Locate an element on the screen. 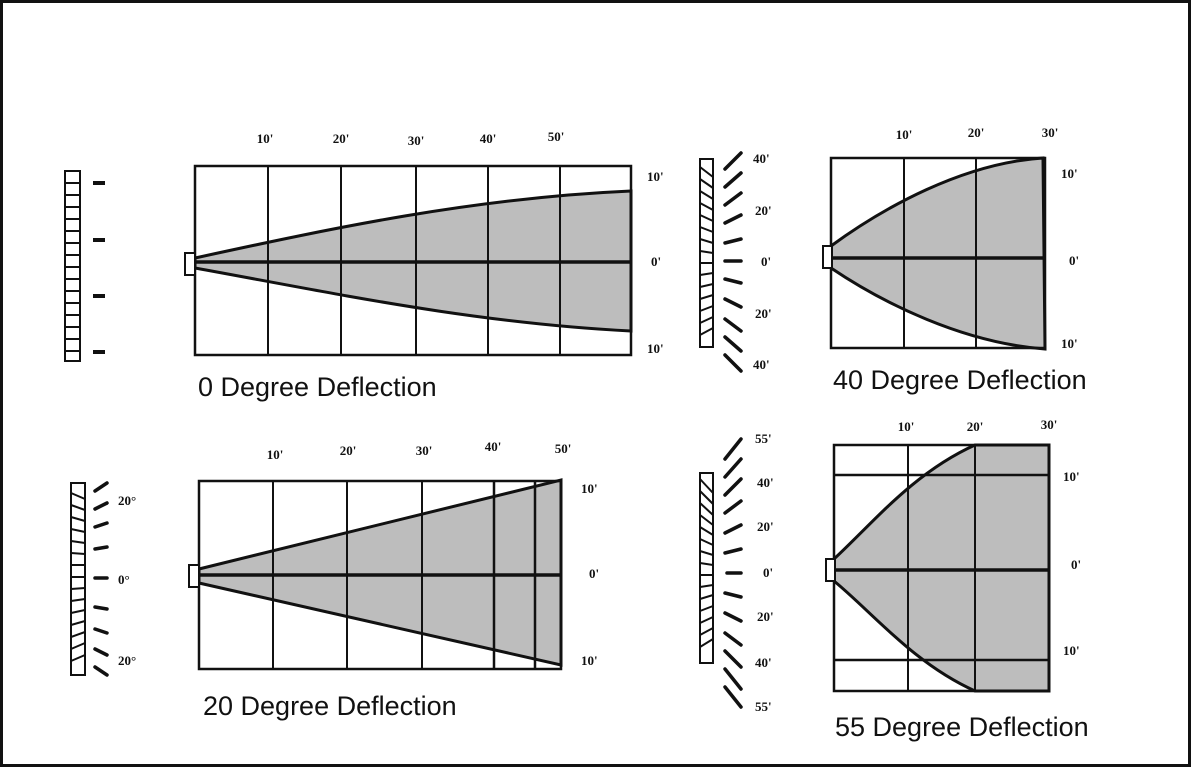 The image size is (1191, 770). grille-side-view: 55' 40' 20' 0' 20' 40' 55' is located at coordinates (736, 572).